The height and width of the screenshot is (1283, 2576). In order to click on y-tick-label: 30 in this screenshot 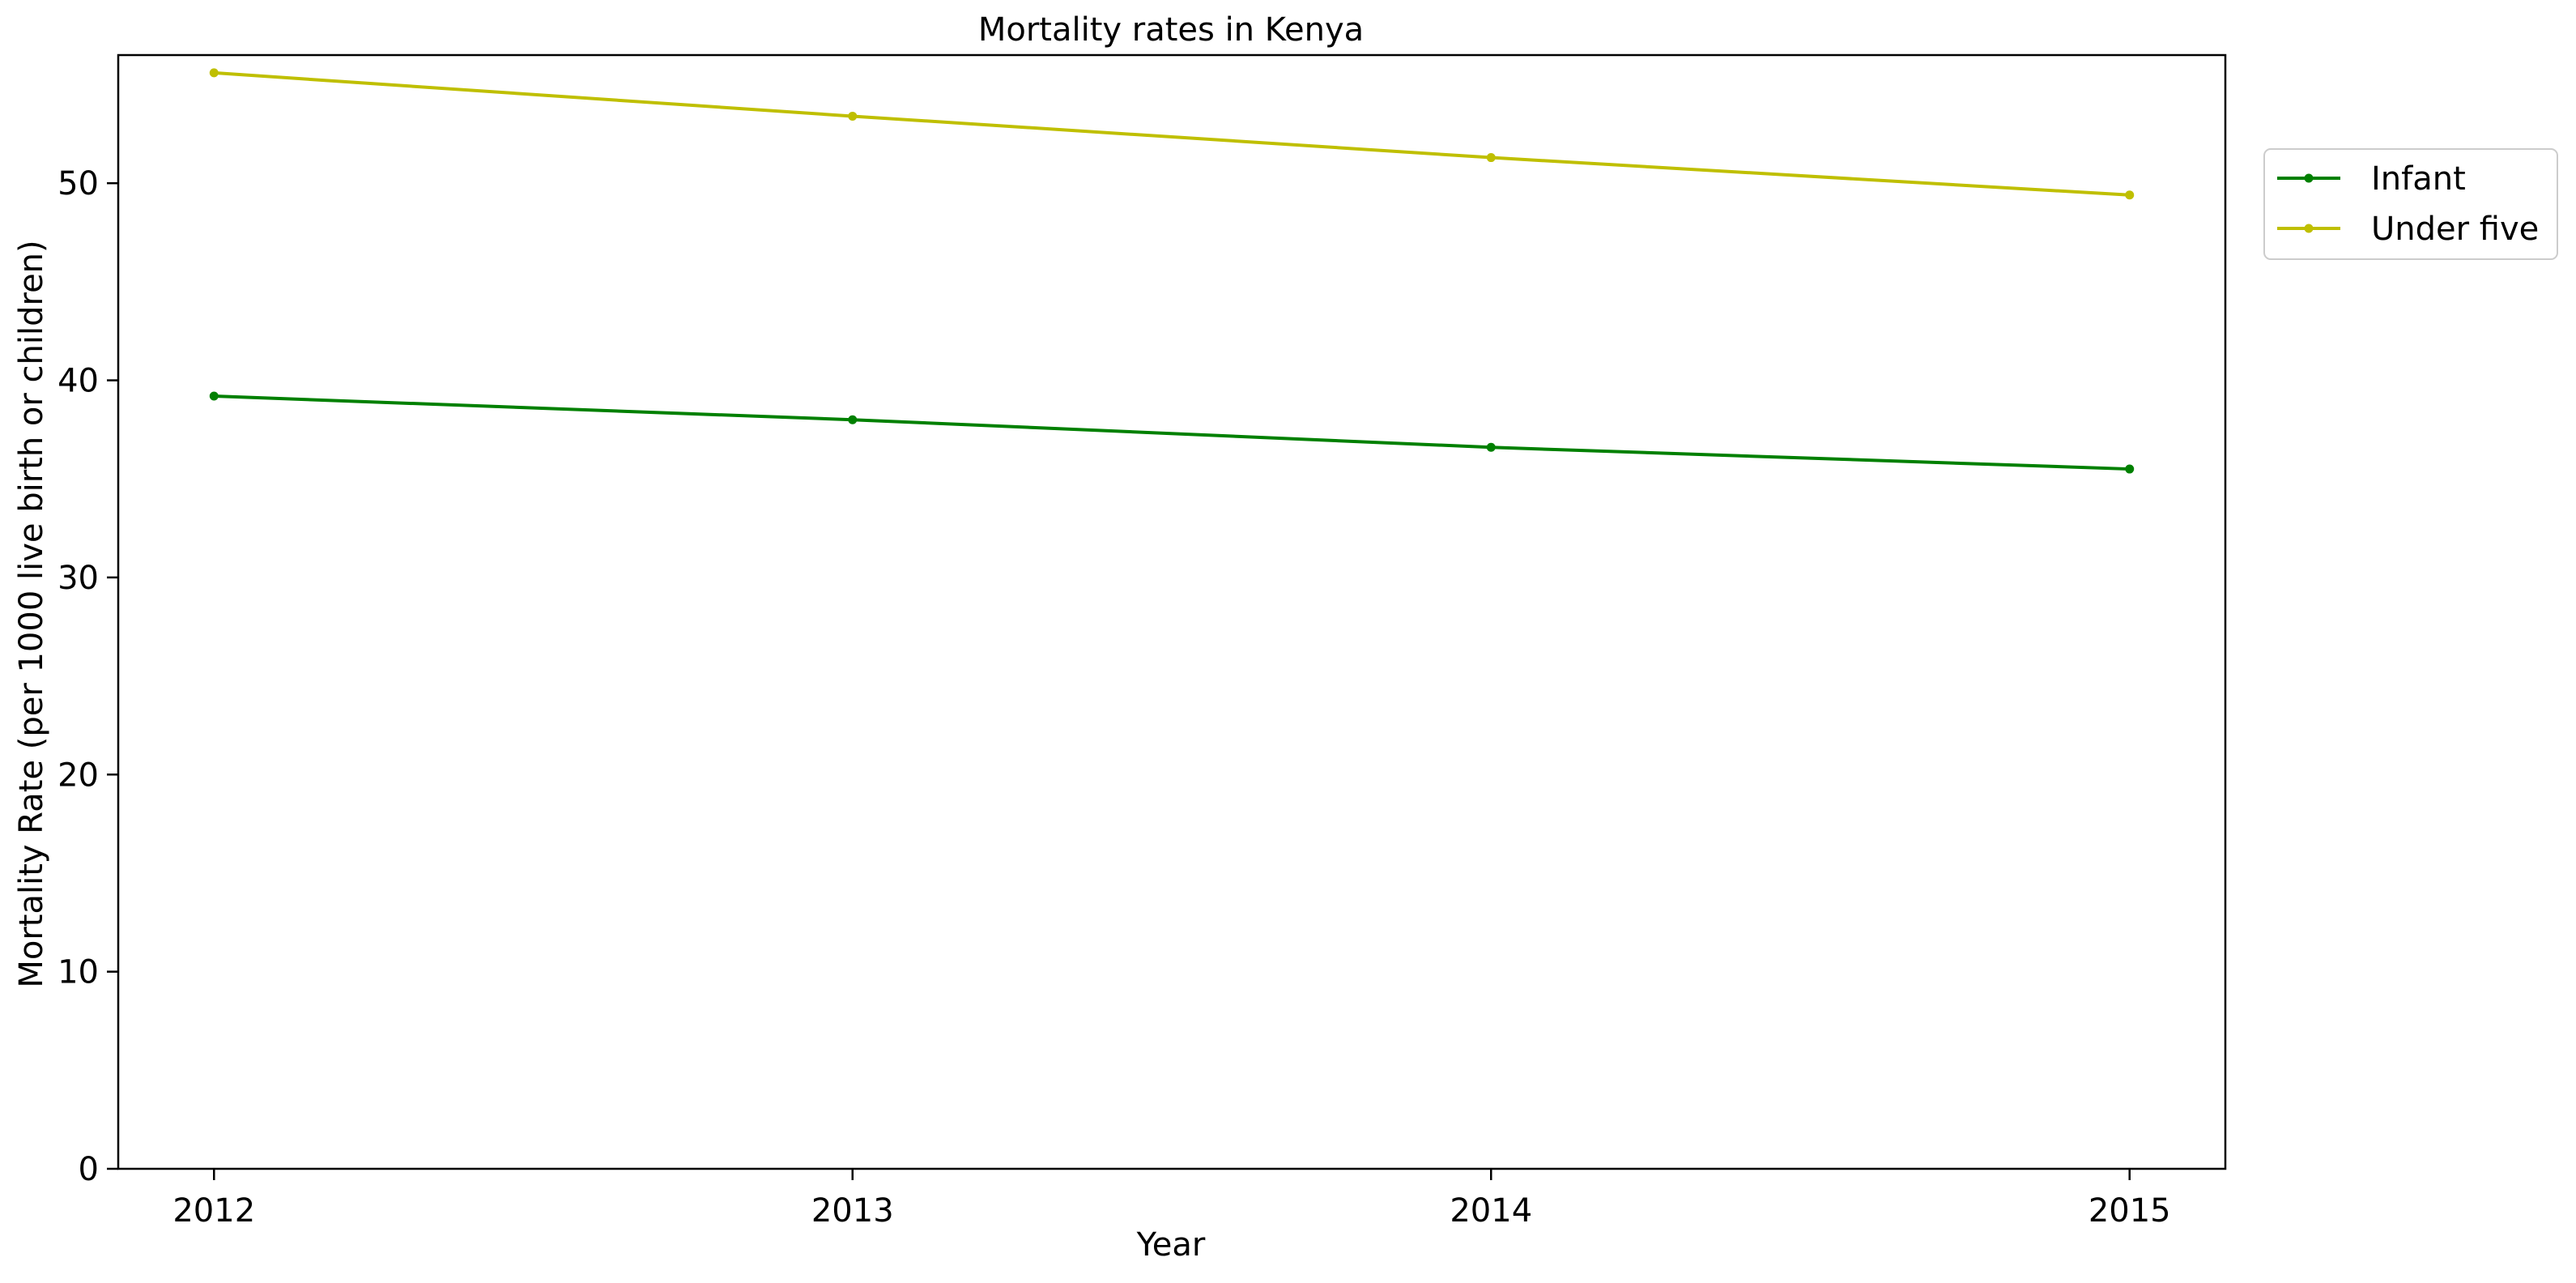, I will do `click(78, 578)`.